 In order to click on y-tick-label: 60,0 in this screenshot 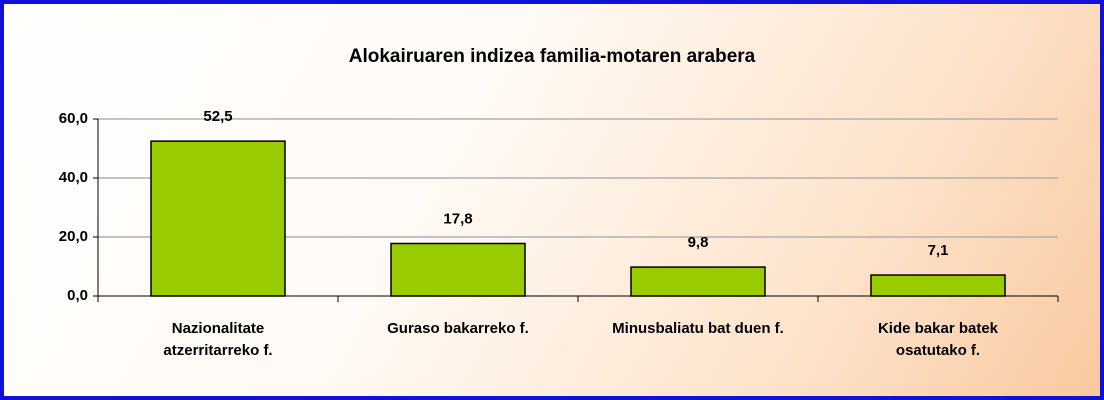, I will do `click(73, 118)`.